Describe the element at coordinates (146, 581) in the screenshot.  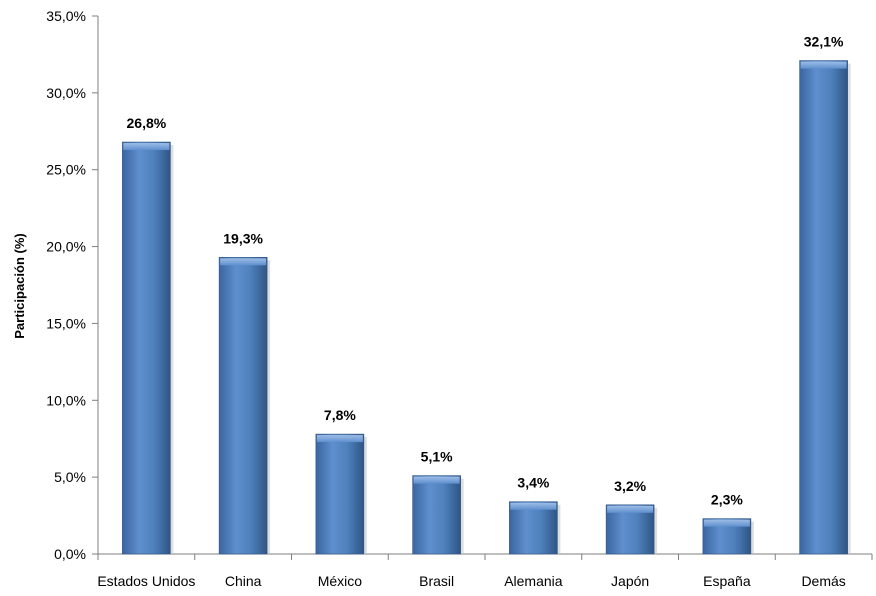
I see `x-tick-label: Estados Unidos` at that location.